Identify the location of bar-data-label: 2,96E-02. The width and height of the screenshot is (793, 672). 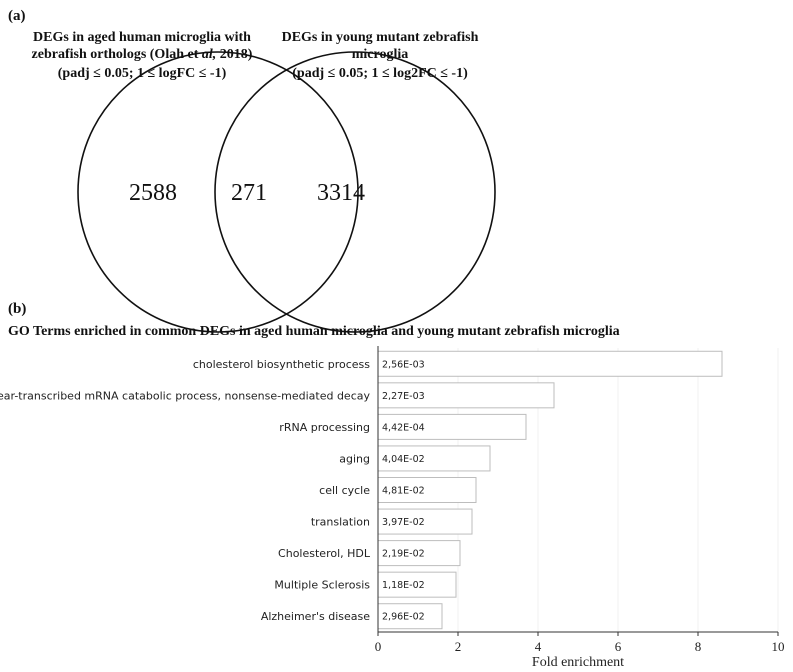
(403, 617).